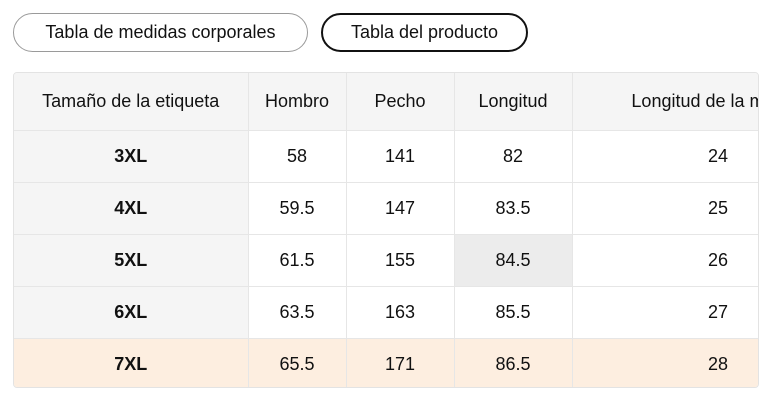 This screenshot has width=772, height=406. What do you see at coordinates (665, 208) in the screenshot?
I see `table-cell: 25` at bounding box center [665, 208].